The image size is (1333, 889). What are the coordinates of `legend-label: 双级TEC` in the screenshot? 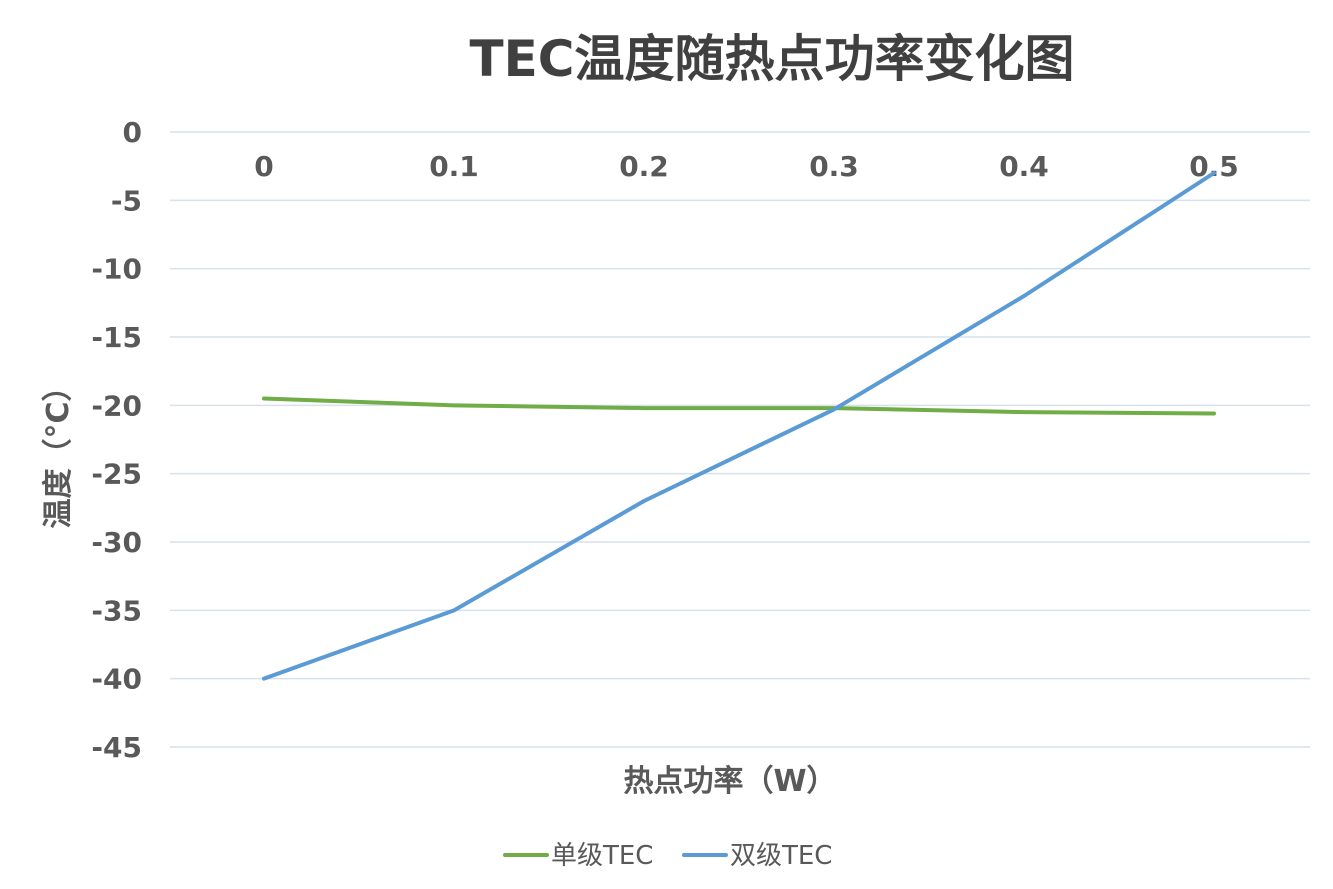 It's located at (781, 856).